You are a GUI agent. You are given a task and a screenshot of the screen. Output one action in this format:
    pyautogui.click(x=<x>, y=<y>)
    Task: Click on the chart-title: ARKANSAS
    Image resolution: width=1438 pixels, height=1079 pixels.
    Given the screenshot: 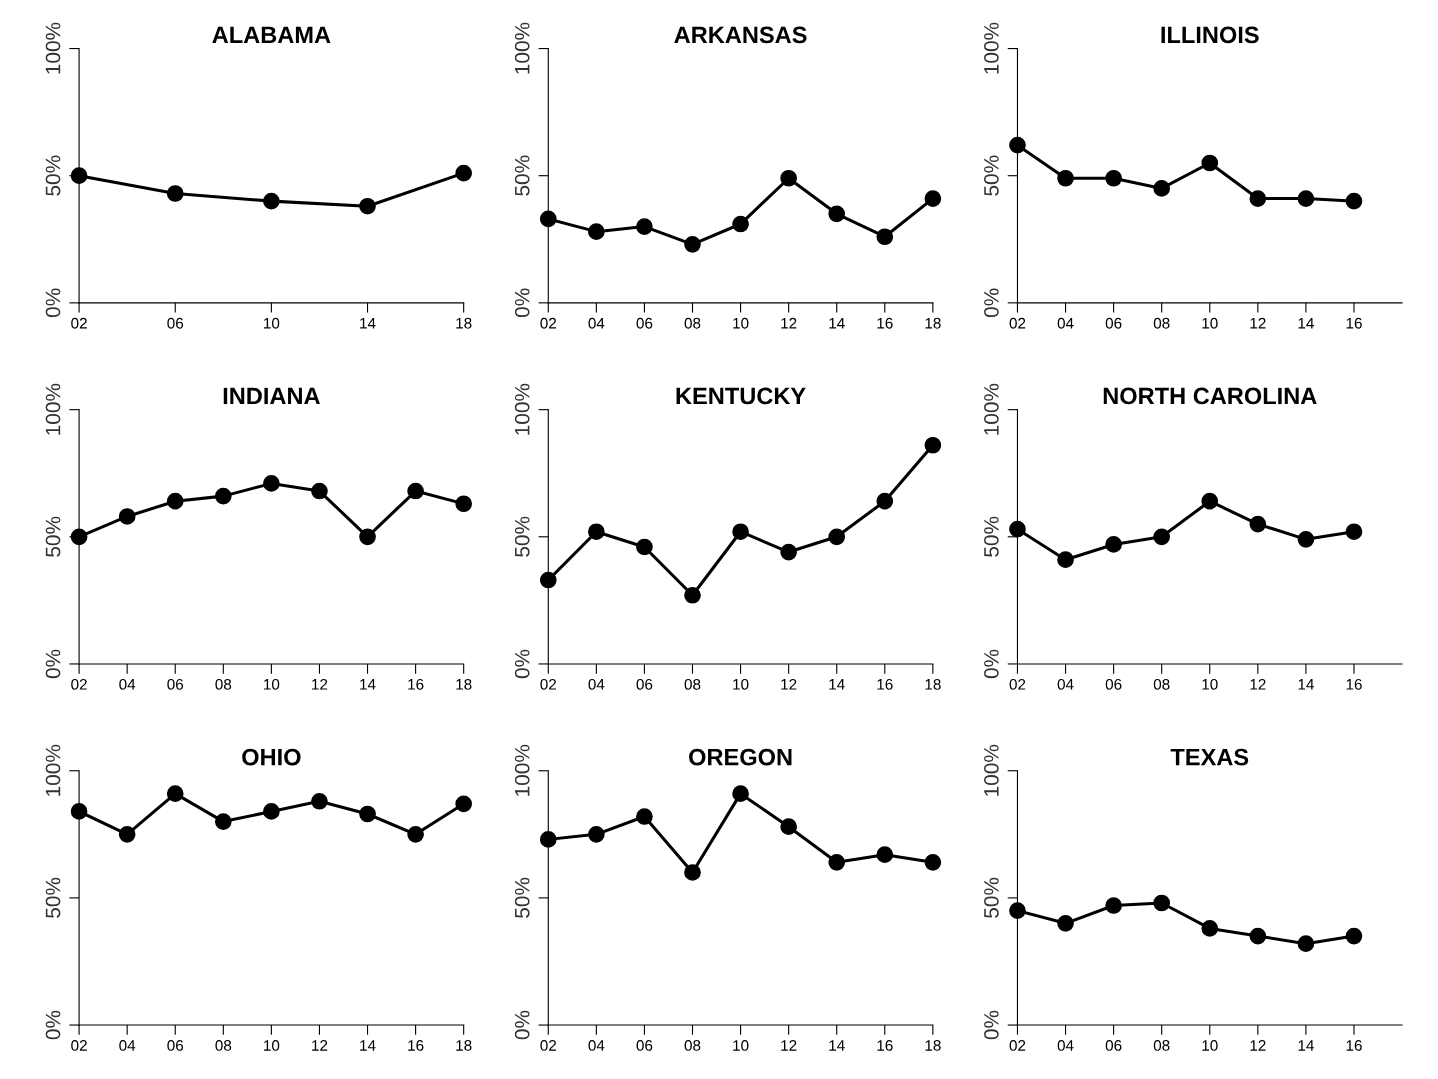 What is the action you would take?
    pyautogui.click(x=740, y=35)
    